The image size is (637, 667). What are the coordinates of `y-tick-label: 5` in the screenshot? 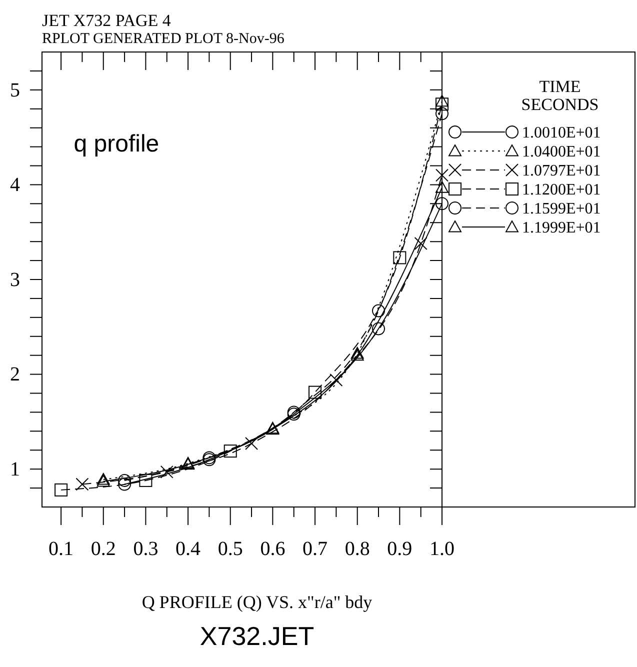 It's located at (15, 90).